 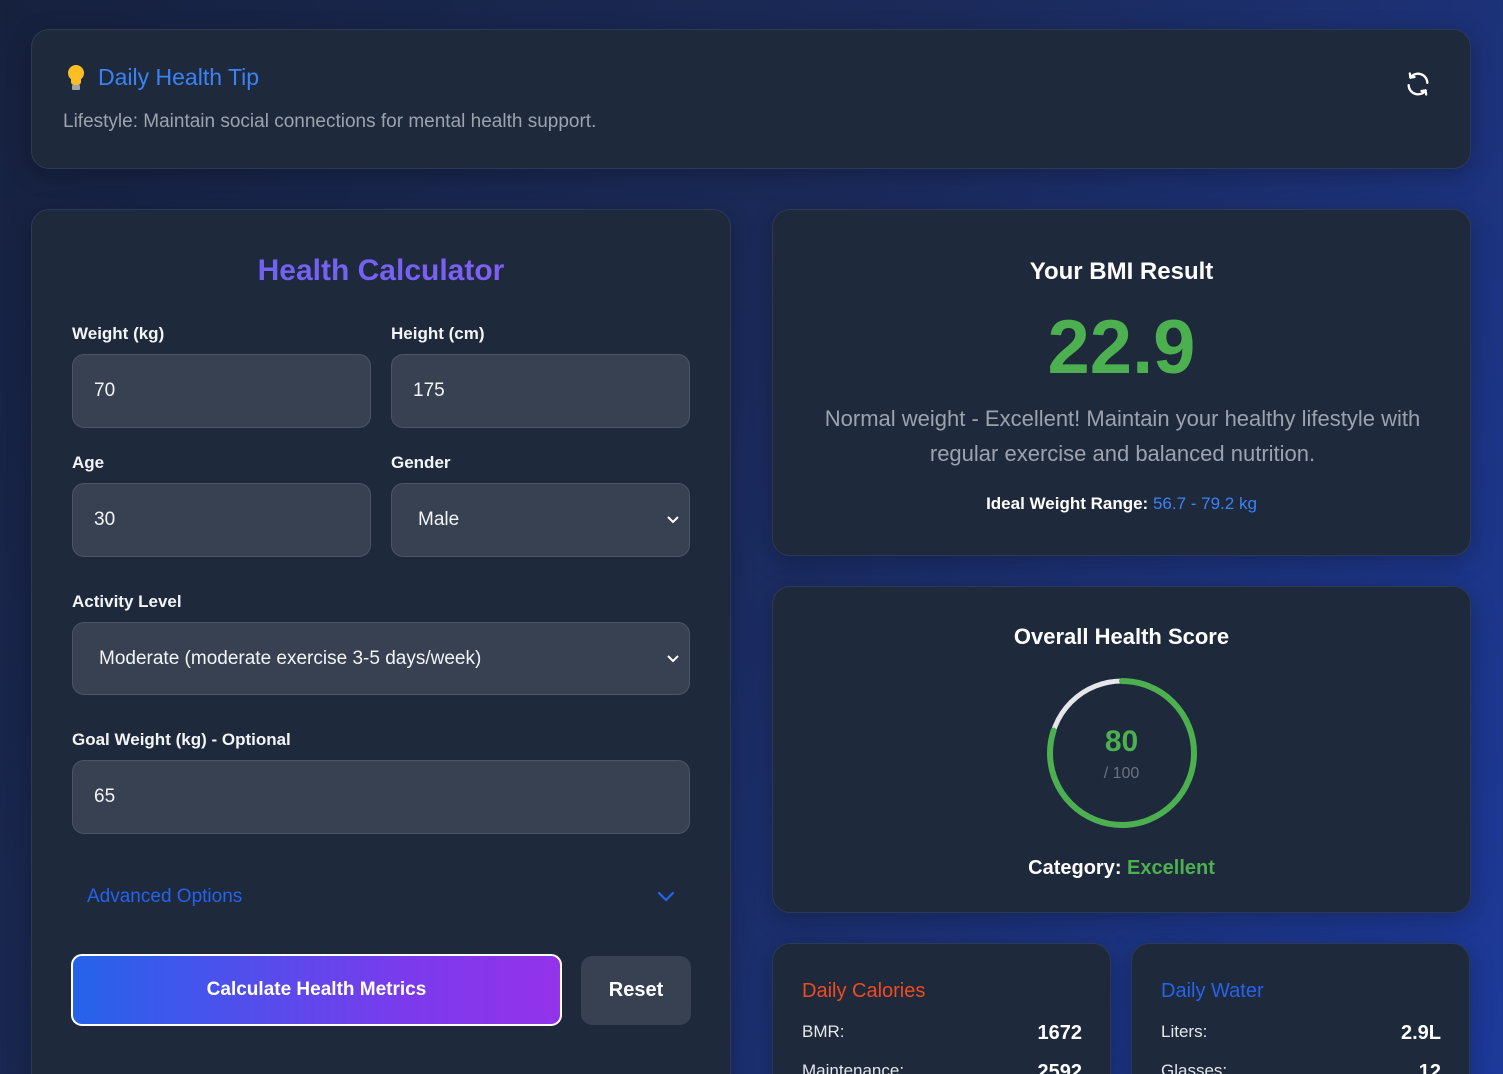 I want to click on glasses-label: Glasses:, so click(x=1194, y=1067).